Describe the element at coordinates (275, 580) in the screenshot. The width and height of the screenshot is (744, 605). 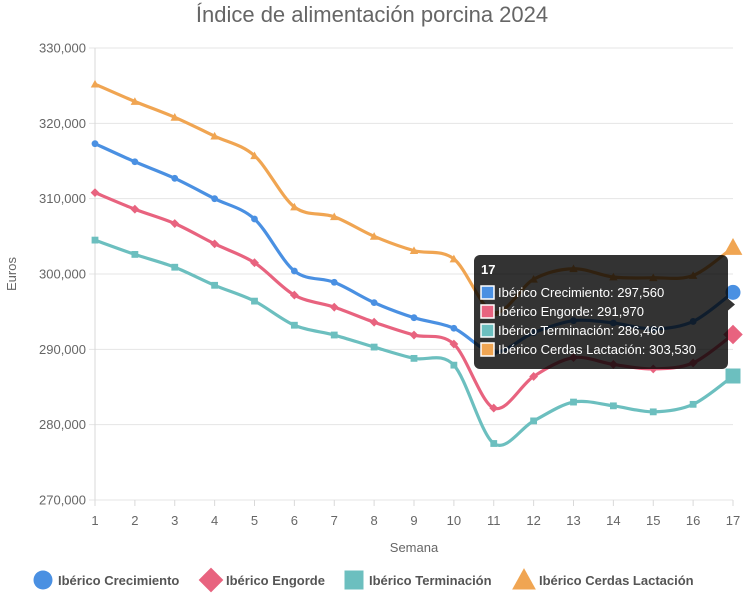
I see `legend-label: Ibérico Engorde` at that location.